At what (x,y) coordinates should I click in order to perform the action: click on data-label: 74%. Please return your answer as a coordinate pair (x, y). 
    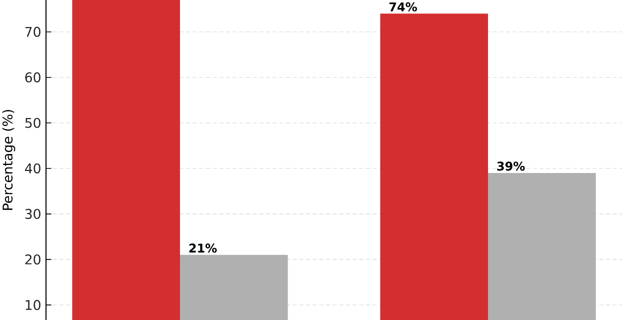
    Looking at the image, I should click on (403, 7).